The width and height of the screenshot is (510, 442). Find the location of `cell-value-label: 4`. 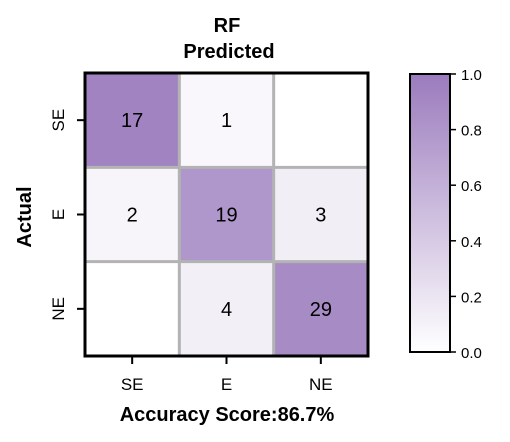

cell-value-label: 4 is located at coordinates (226, 310).